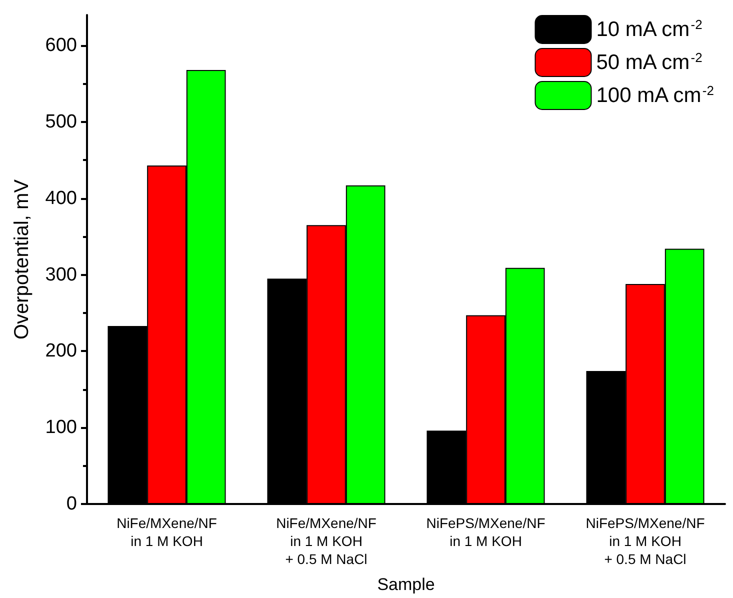  What do you see at coordinates (22, 259) in the screenshot?
I see `y-axis-title: Overpotential, mV` at bounding box center [22, 259].